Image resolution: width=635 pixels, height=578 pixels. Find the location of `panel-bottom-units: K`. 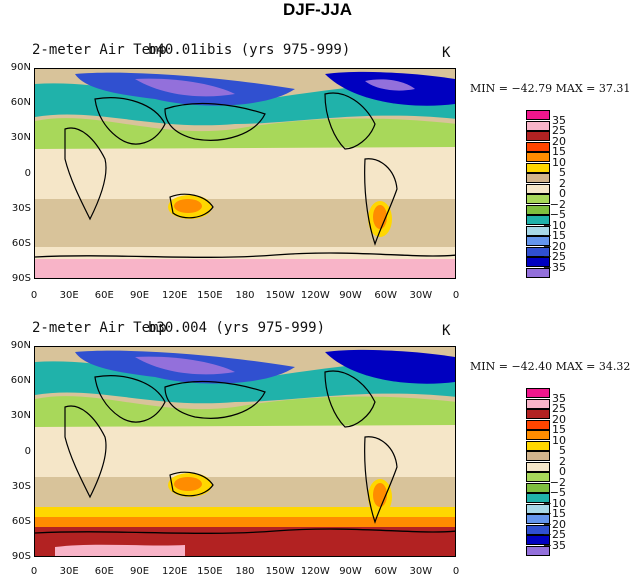

panel-bottom-units: K is located at coordinates (446, 331).